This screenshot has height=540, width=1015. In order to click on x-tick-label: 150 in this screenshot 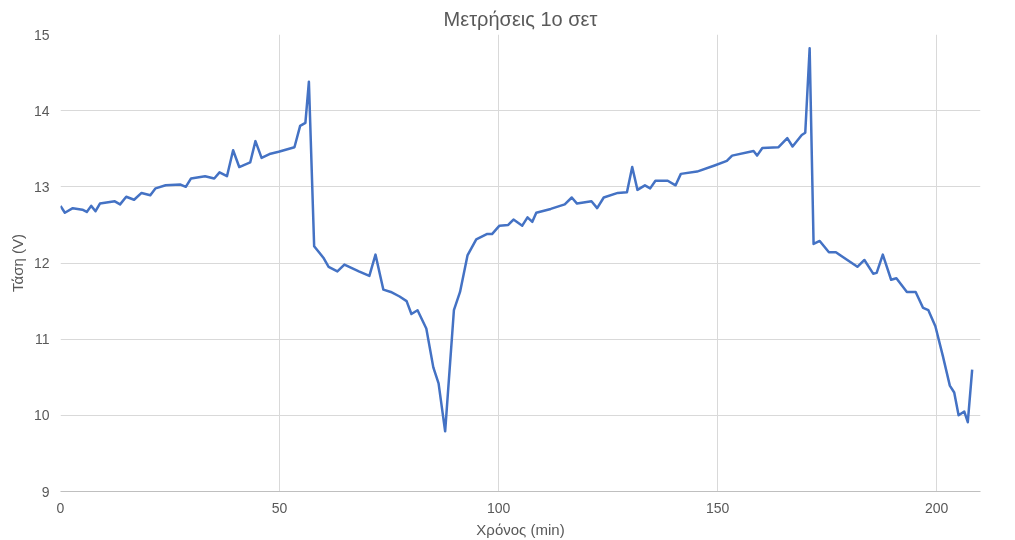, I will do `click(717, 507)`.